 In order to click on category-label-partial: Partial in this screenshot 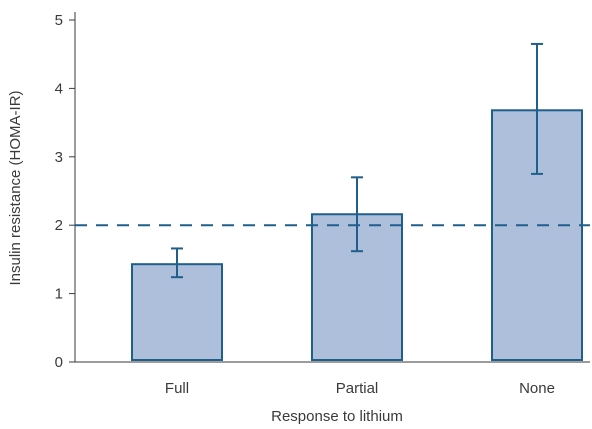, I will do `click(357, 388)`.